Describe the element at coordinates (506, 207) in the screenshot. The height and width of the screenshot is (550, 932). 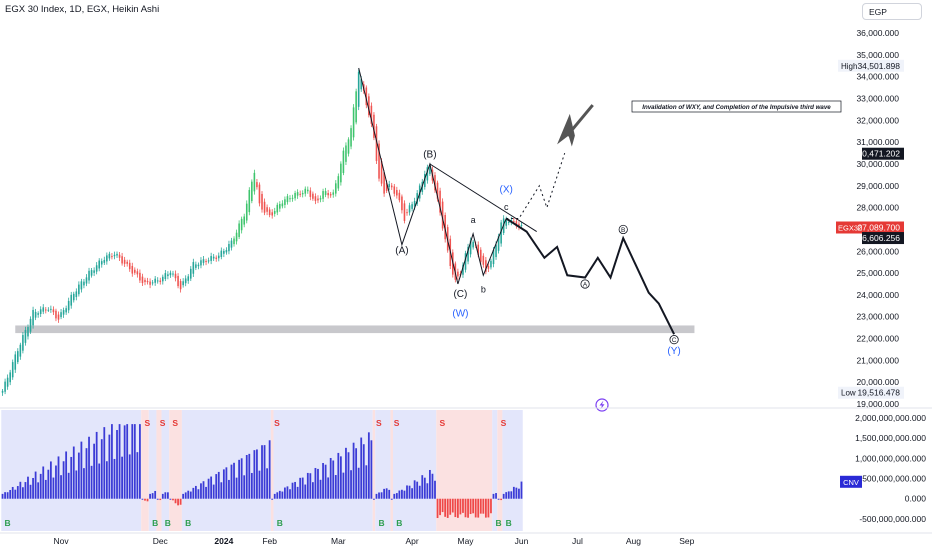
I see `wave-label-c: c` at that location.